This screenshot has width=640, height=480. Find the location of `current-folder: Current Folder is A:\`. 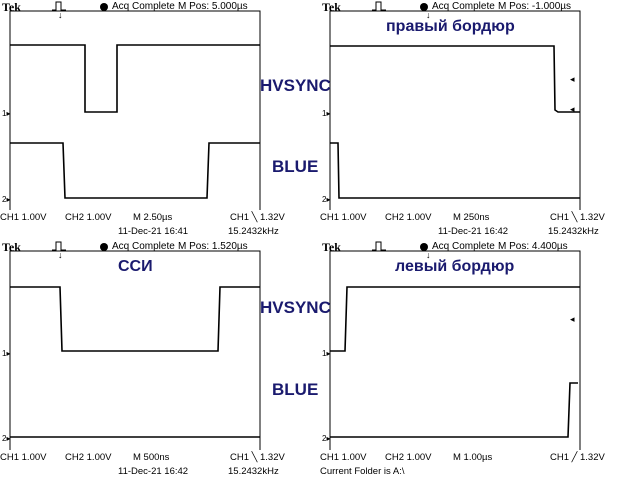

current-folder: Current Folder is A:\ is located at coordinates (362, 471).